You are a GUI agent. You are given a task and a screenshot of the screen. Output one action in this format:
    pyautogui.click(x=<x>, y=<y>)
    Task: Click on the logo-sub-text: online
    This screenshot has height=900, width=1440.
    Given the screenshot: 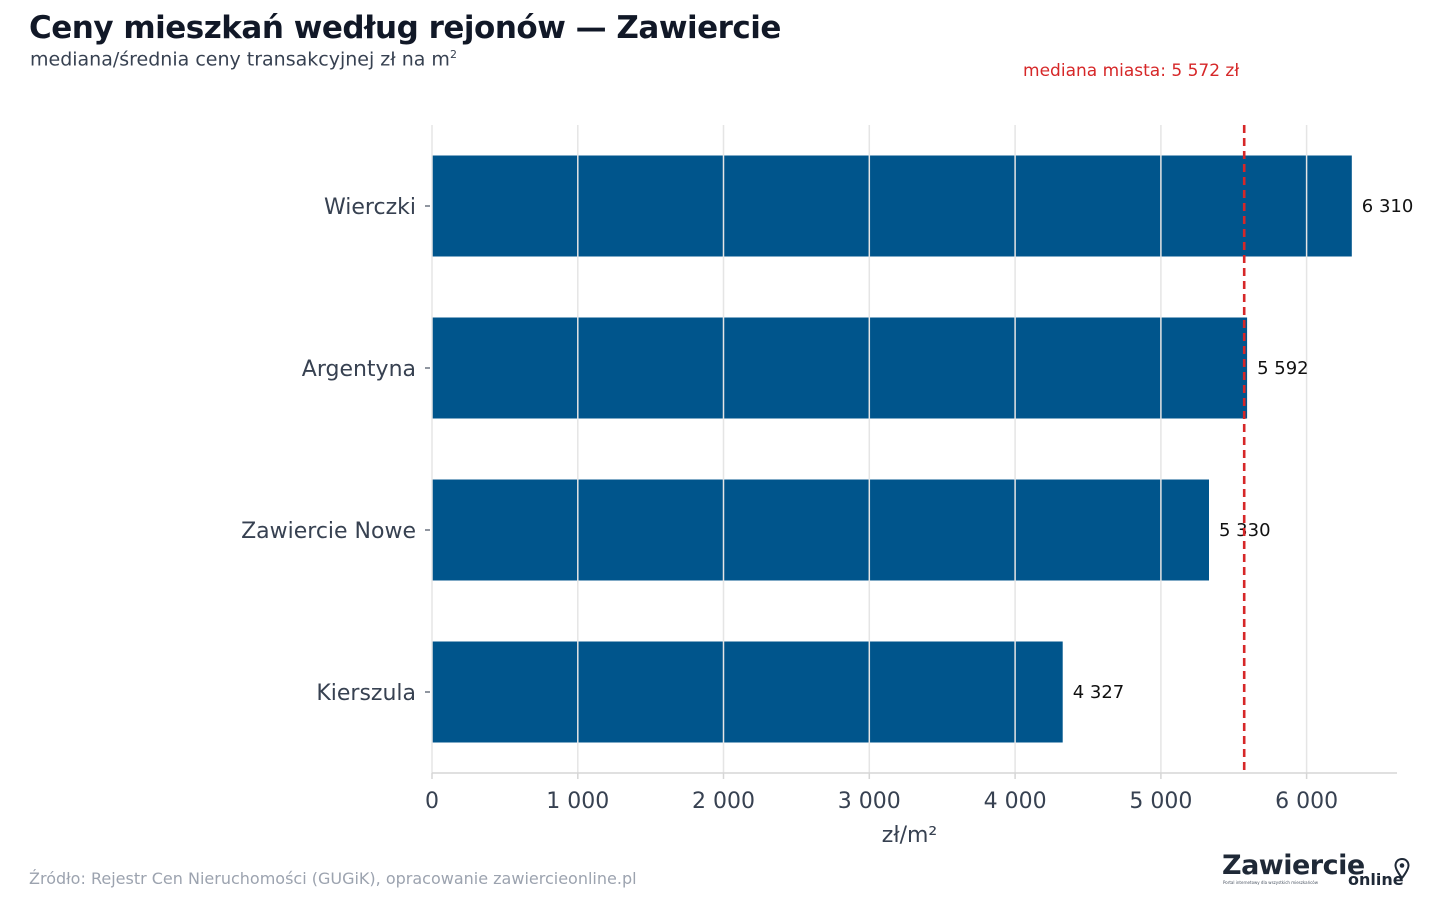 What is the action you would take?
    pyautogui.click(x=1376, y=879)
    